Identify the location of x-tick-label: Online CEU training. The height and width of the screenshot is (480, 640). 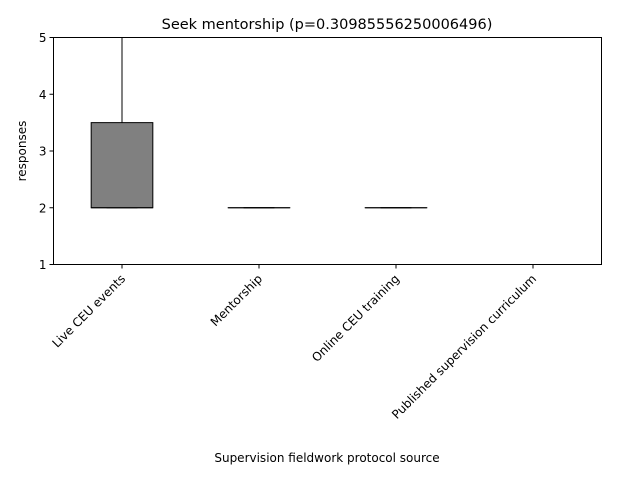
(355, 318).